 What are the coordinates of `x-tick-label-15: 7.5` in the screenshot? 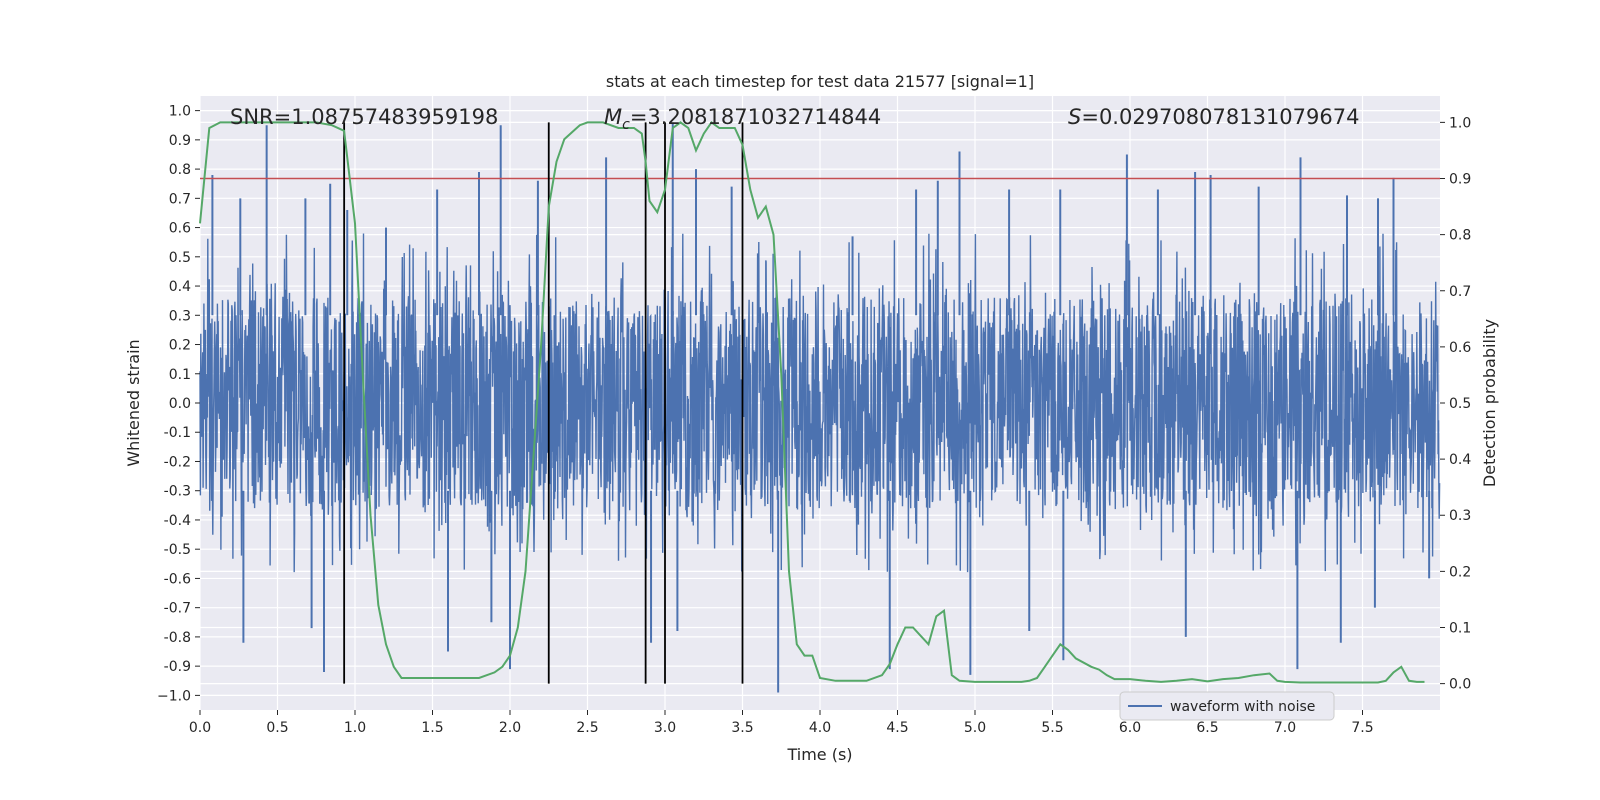 It's located at (1362, 728).